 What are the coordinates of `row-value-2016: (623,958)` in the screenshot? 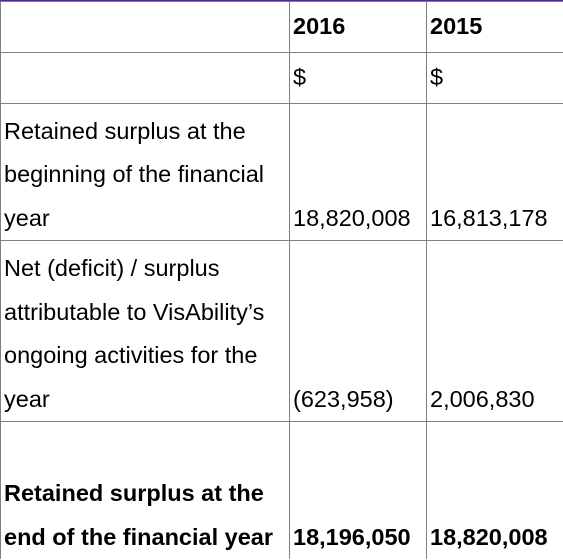 It's located at (358, 331).